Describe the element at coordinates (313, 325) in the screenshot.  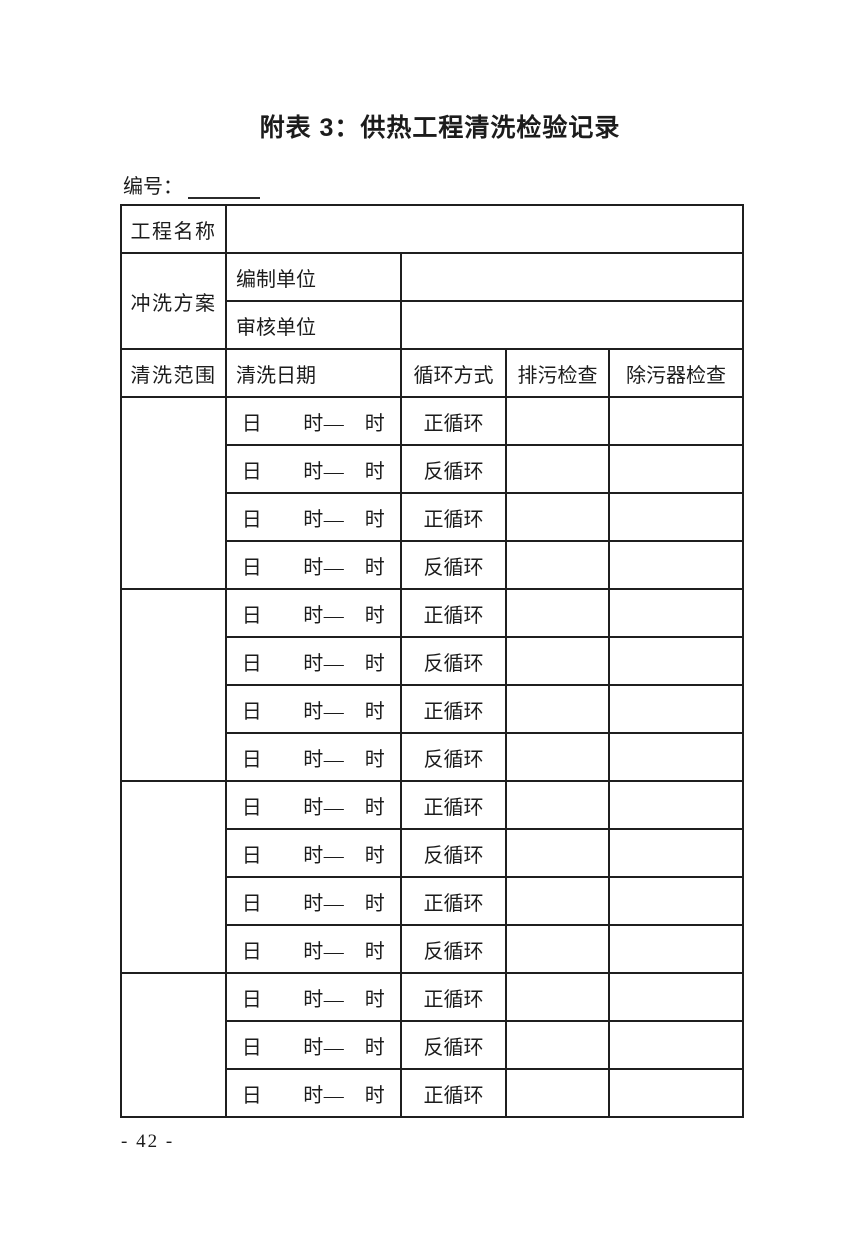
I see `review-unit-label: 审核单位` at that location.